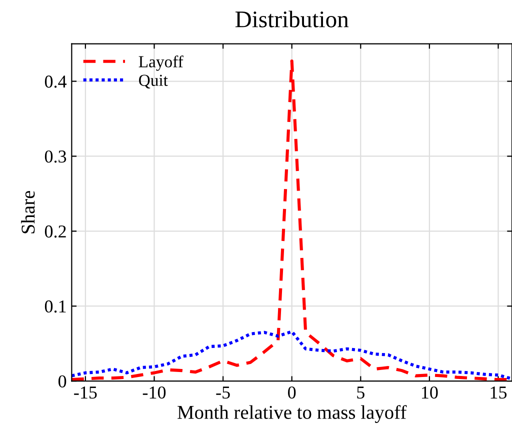 The width and height of the screenshot is (512, 438). Describe the element at coordinates (28, 212) in the screenshot. I see `y-axis-title: Share` at that location.